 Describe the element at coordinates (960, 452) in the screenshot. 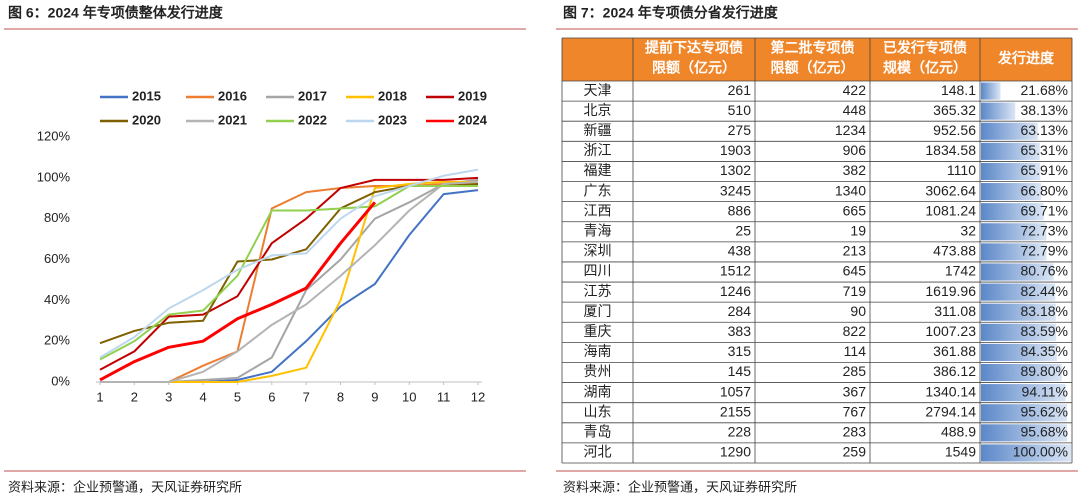

I see `cell: 1549` at that location.